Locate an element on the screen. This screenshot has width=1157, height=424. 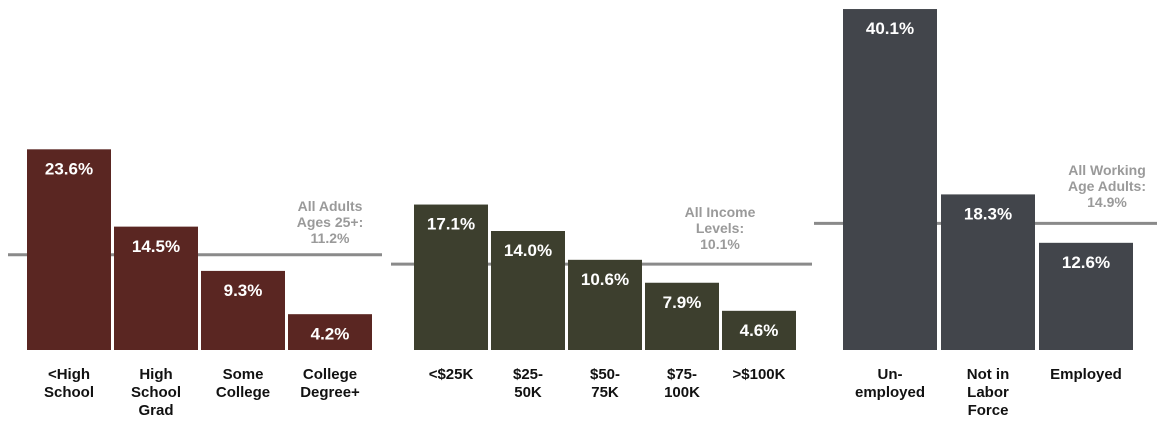
value-label: 40.1% is located at coordinates (890, 28).